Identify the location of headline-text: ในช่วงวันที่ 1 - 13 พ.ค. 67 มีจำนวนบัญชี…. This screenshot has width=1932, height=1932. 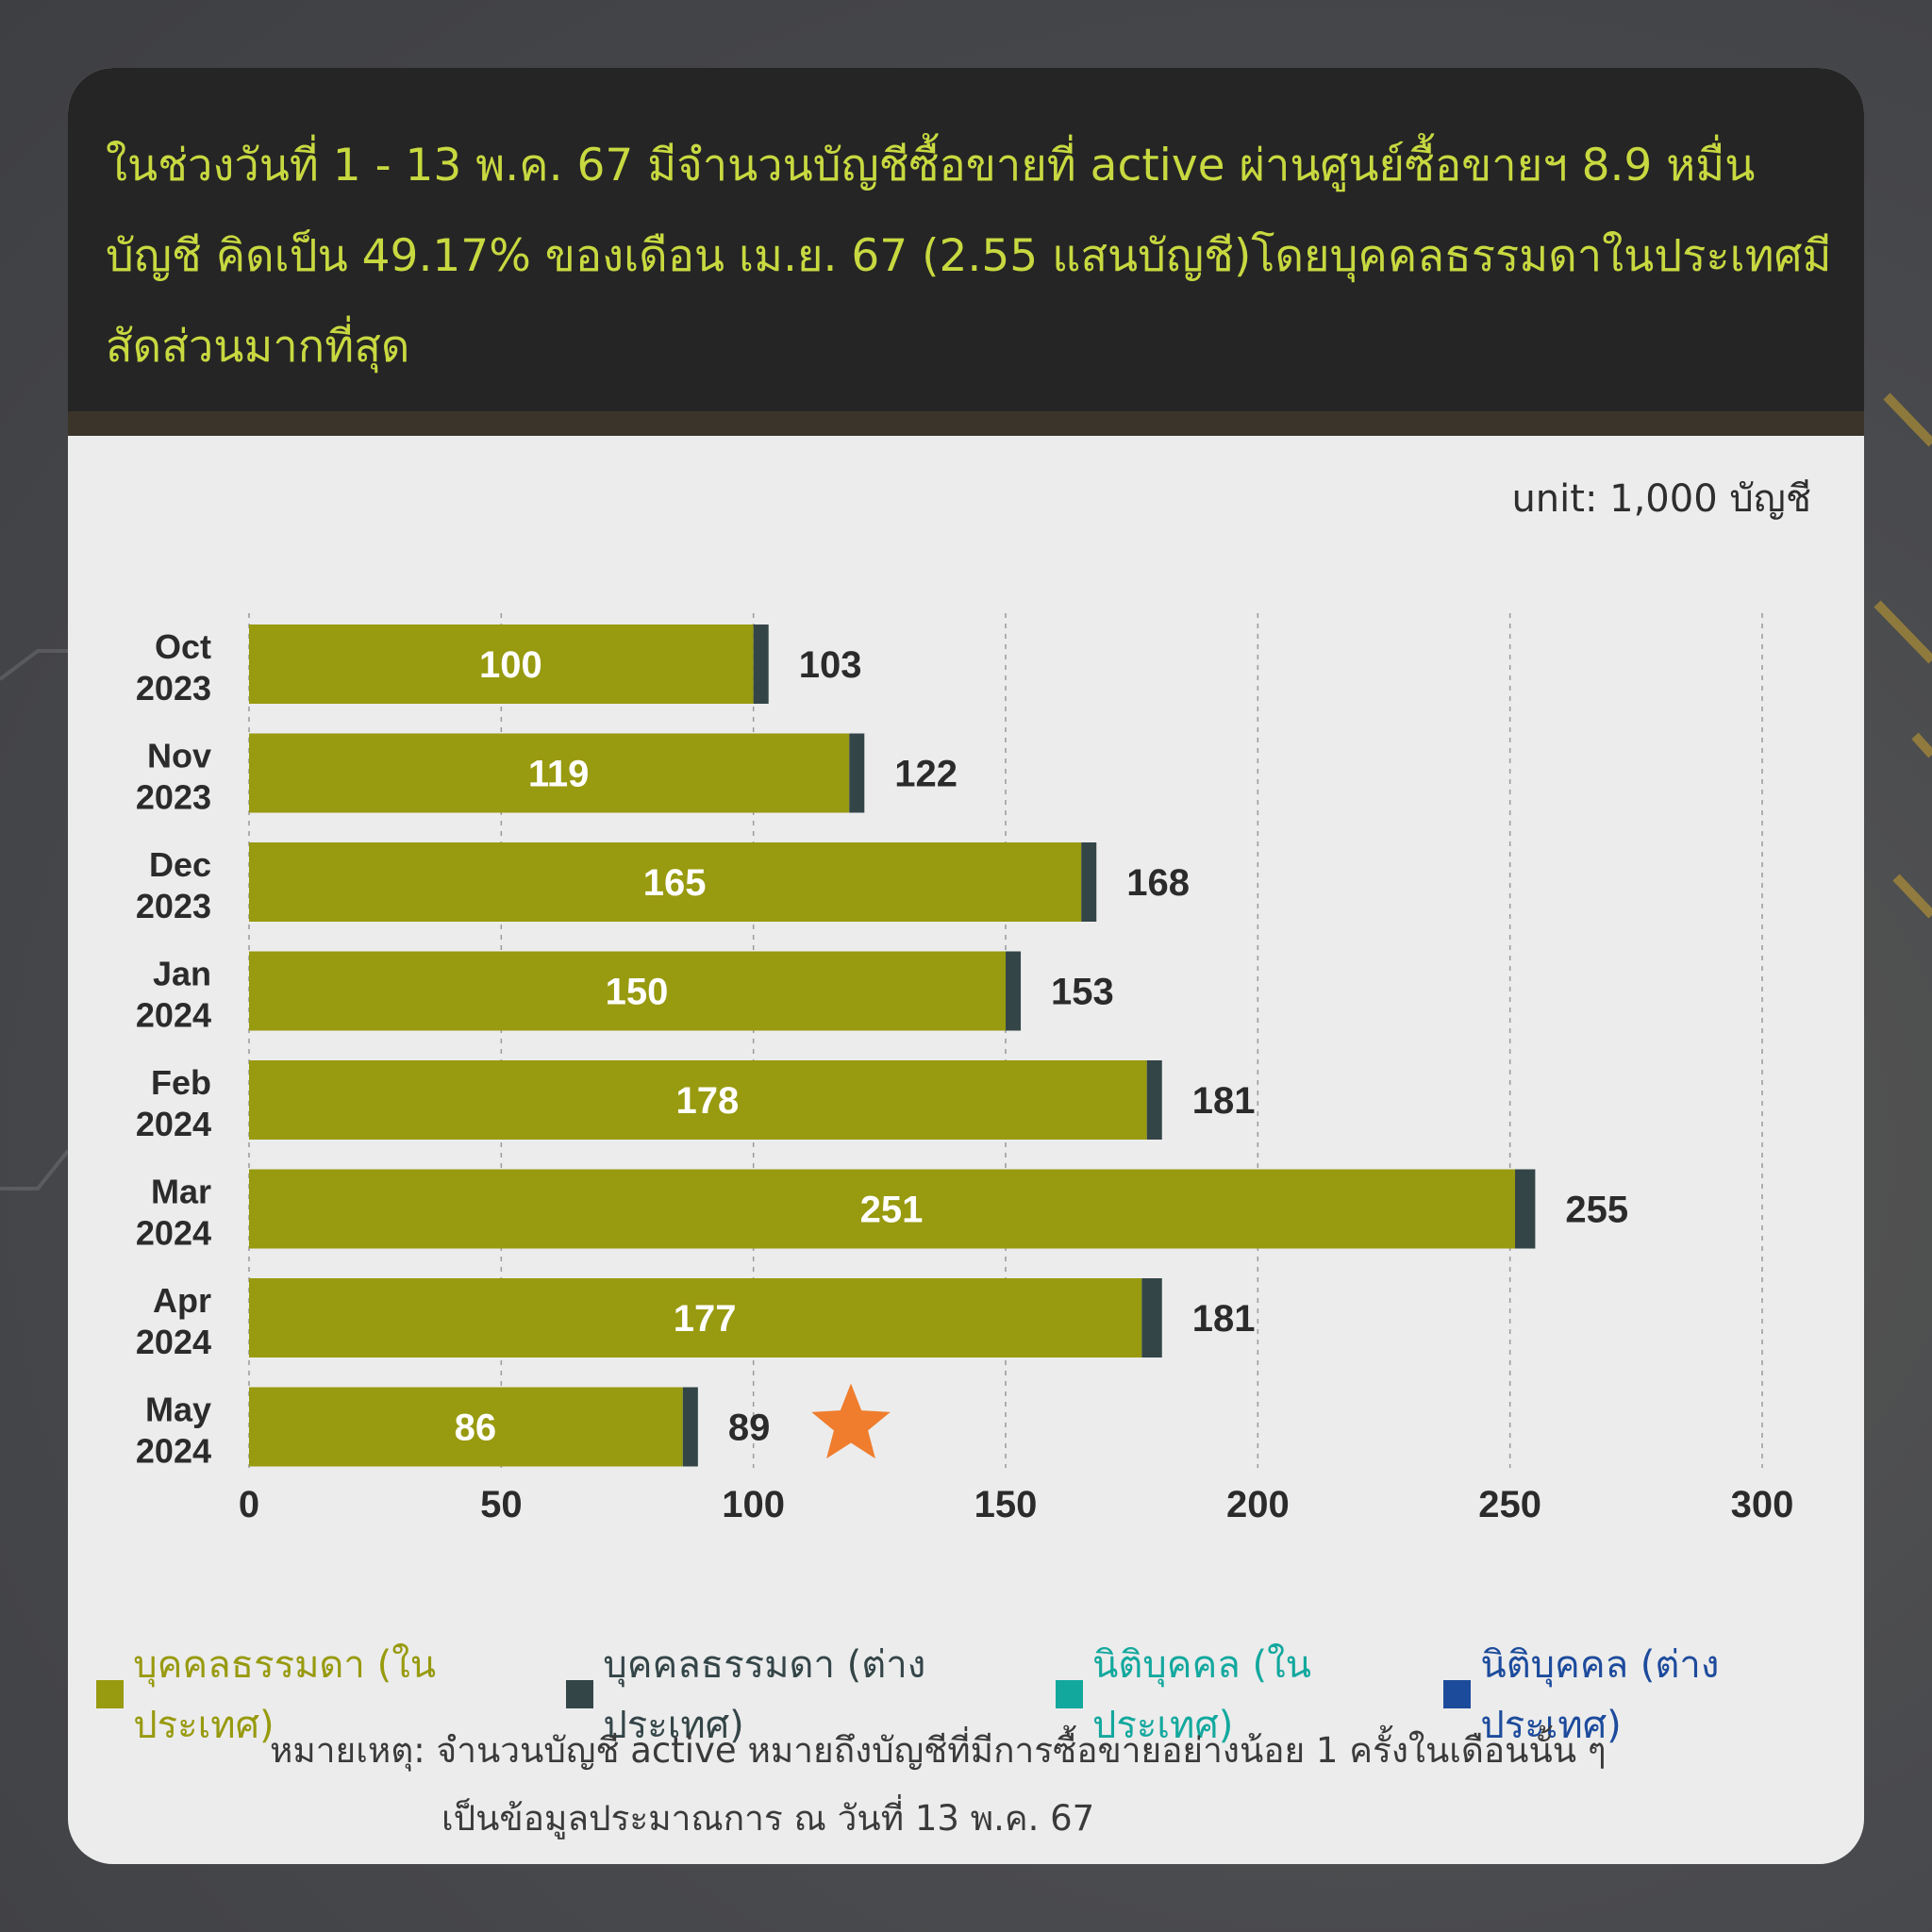
(969, 256).